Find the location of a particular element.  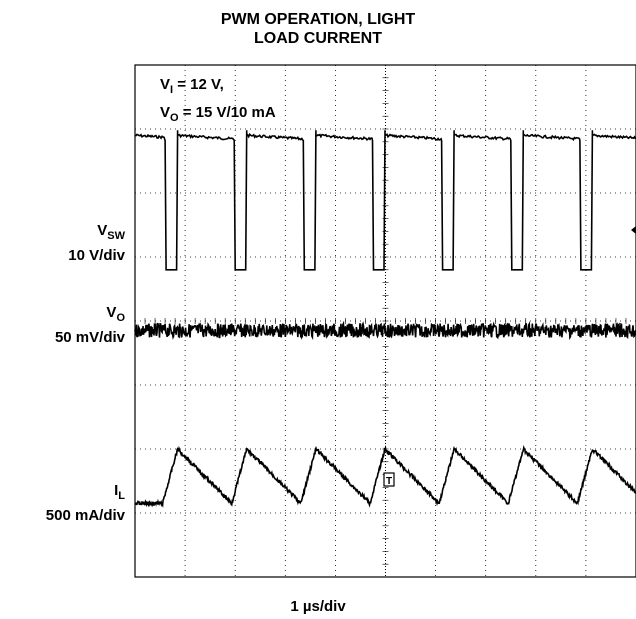

trigger-marker-box is located at coordinates (389, 479).